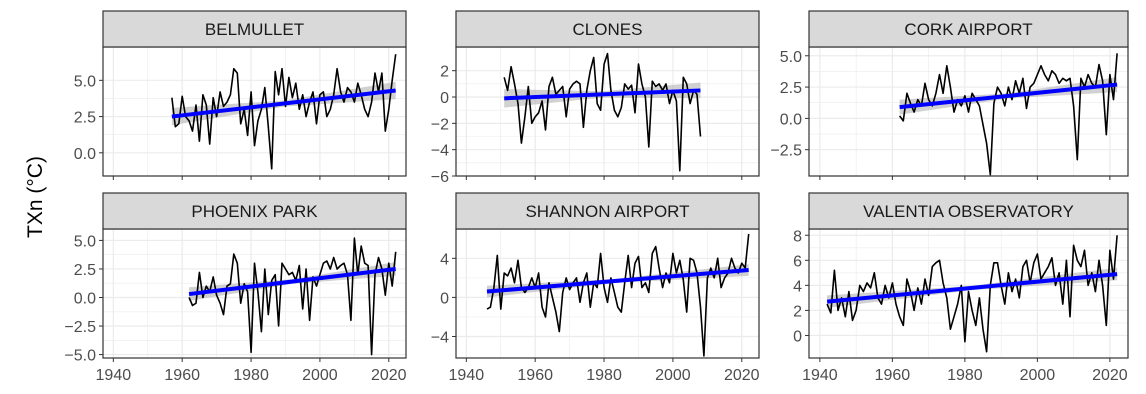 This screenshot has width=1146, height=394. I want to click on facet-panel: SHANNON AIRPORT −4 0 4 1940 1960 1980 2000 2020, so click(595, 288).